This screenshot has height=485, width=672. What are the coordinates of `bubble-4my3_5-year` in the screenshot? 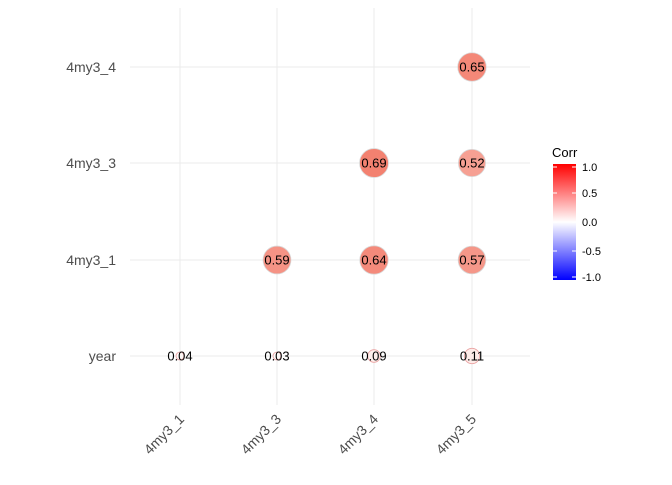 It's located at (472, 356).